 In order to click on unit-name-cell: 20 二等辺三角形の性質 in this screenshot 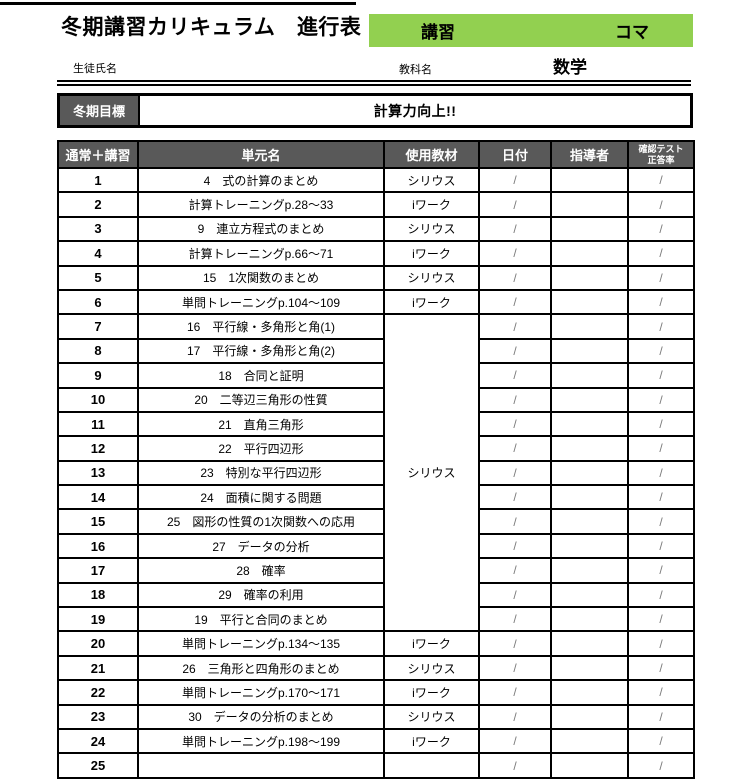, I will do `click(261, 399)`.